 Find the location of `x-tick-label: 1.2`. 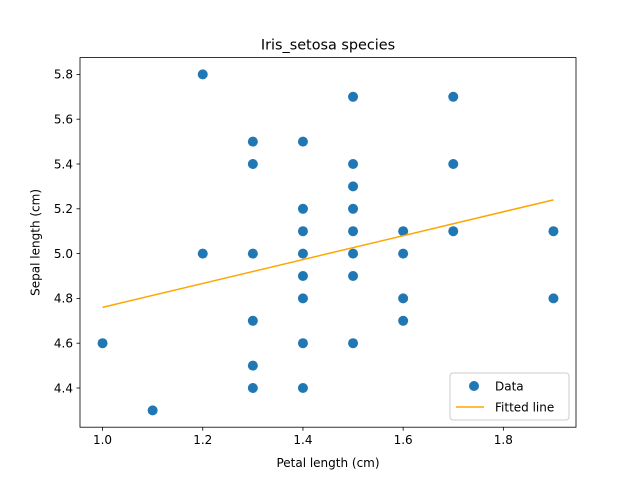

x-tick-label: 1.2 is located at coordinates (202, 440).